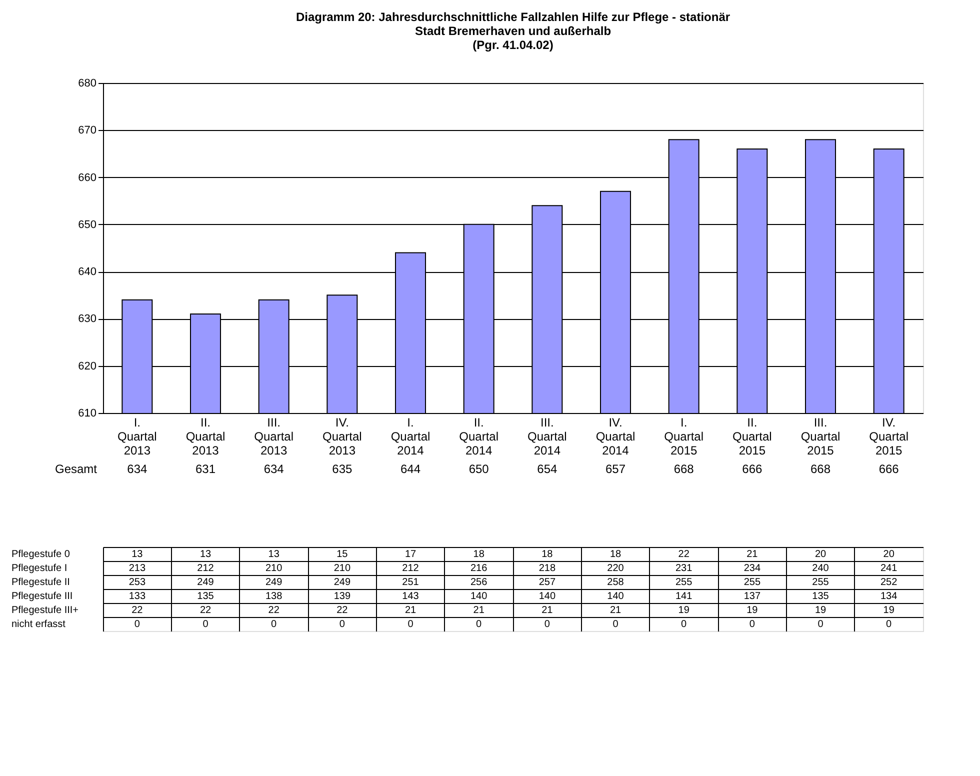  What do you see at coordinates (87, 319) in the screenshot?
I see `y-tick-label: 630` at bounding box center [87, 319].